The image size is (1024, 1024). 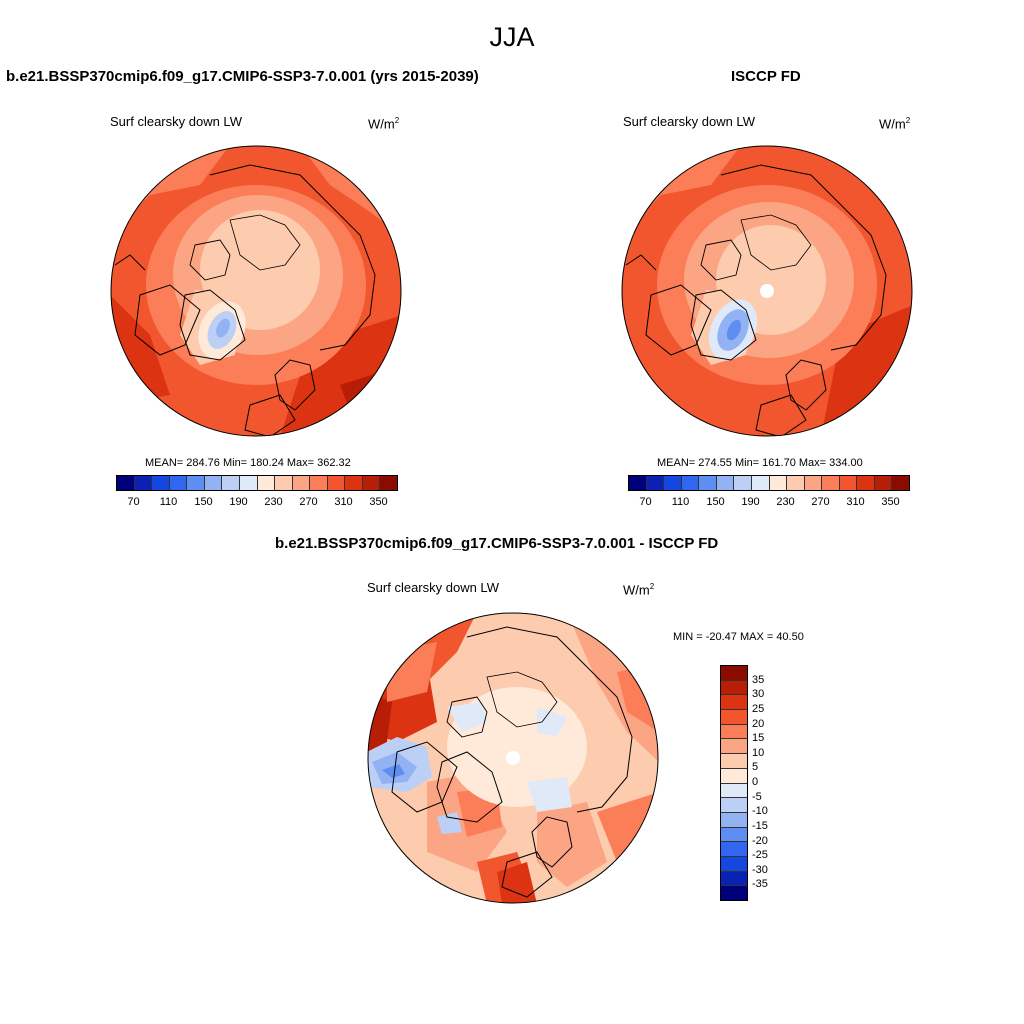 I want to click on tick-label: -25, so click(x=760, y=855).